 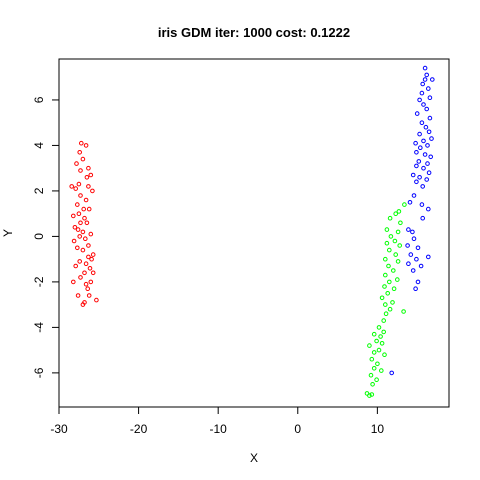 What do you see at coordinates (297, 429) in the screenshot?
I see `x-tick-label: 0` at bounding box center [297, 429].